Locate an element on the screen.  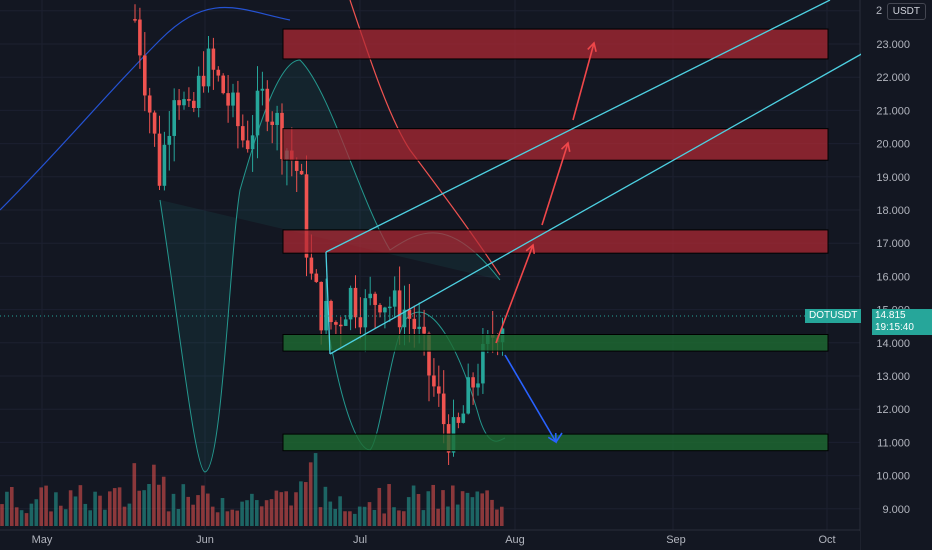
time-tick-label: Jun is located at coordinates (205, 540).